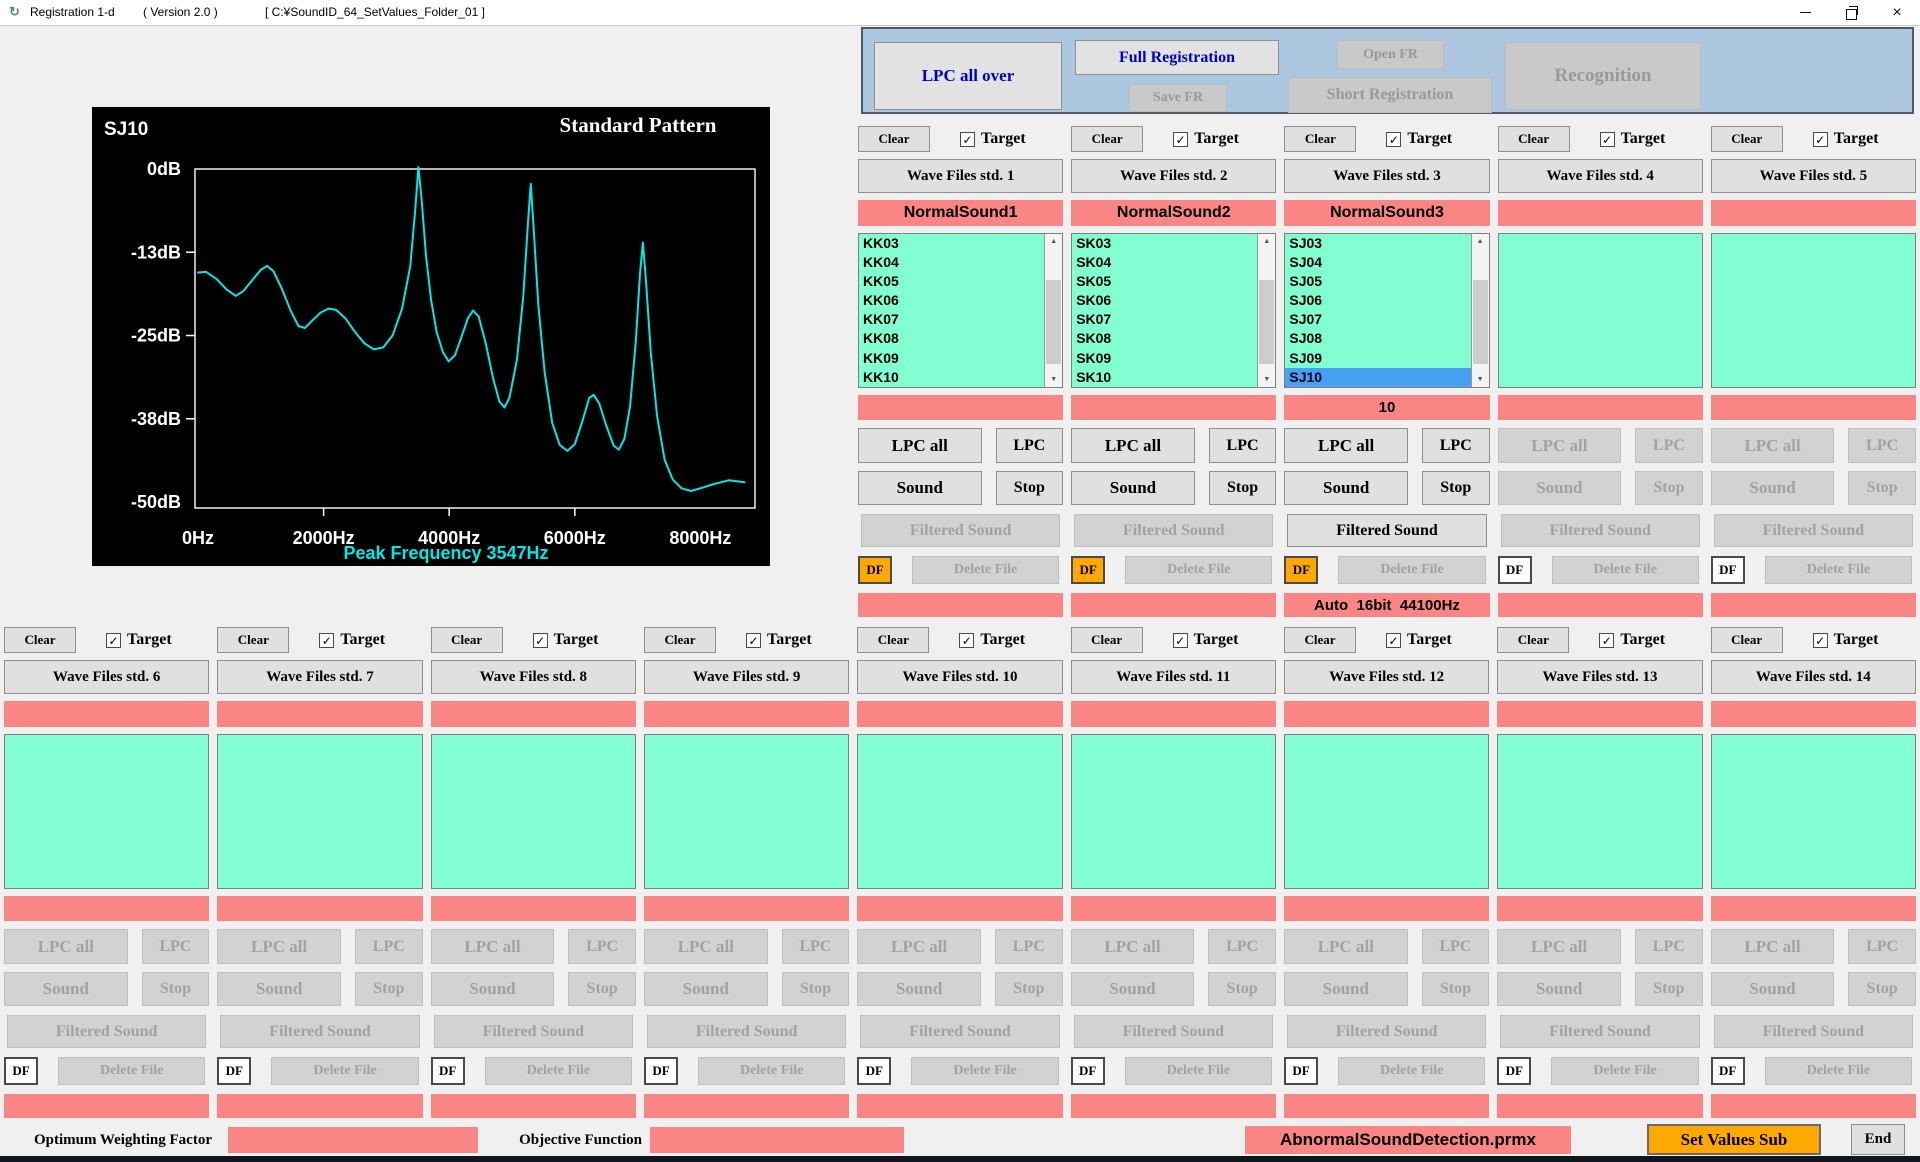  Describe the element at coordinates (1387, 310) in the screenshot. I see `file-listbox: SJ03 SJ04 SJ05 SJ06 SJ07 SJ08 SJ09 SJ10 ▲ ▼` at that location.